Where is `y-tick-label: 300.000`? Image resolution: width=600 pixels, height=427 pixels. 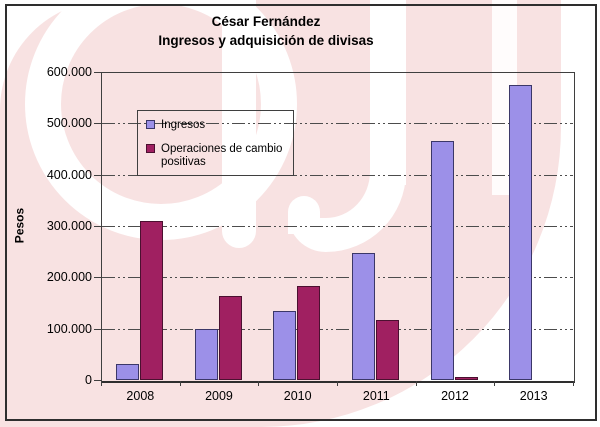 y-tick-label: 300.000 is located at coordinates (69, 226).